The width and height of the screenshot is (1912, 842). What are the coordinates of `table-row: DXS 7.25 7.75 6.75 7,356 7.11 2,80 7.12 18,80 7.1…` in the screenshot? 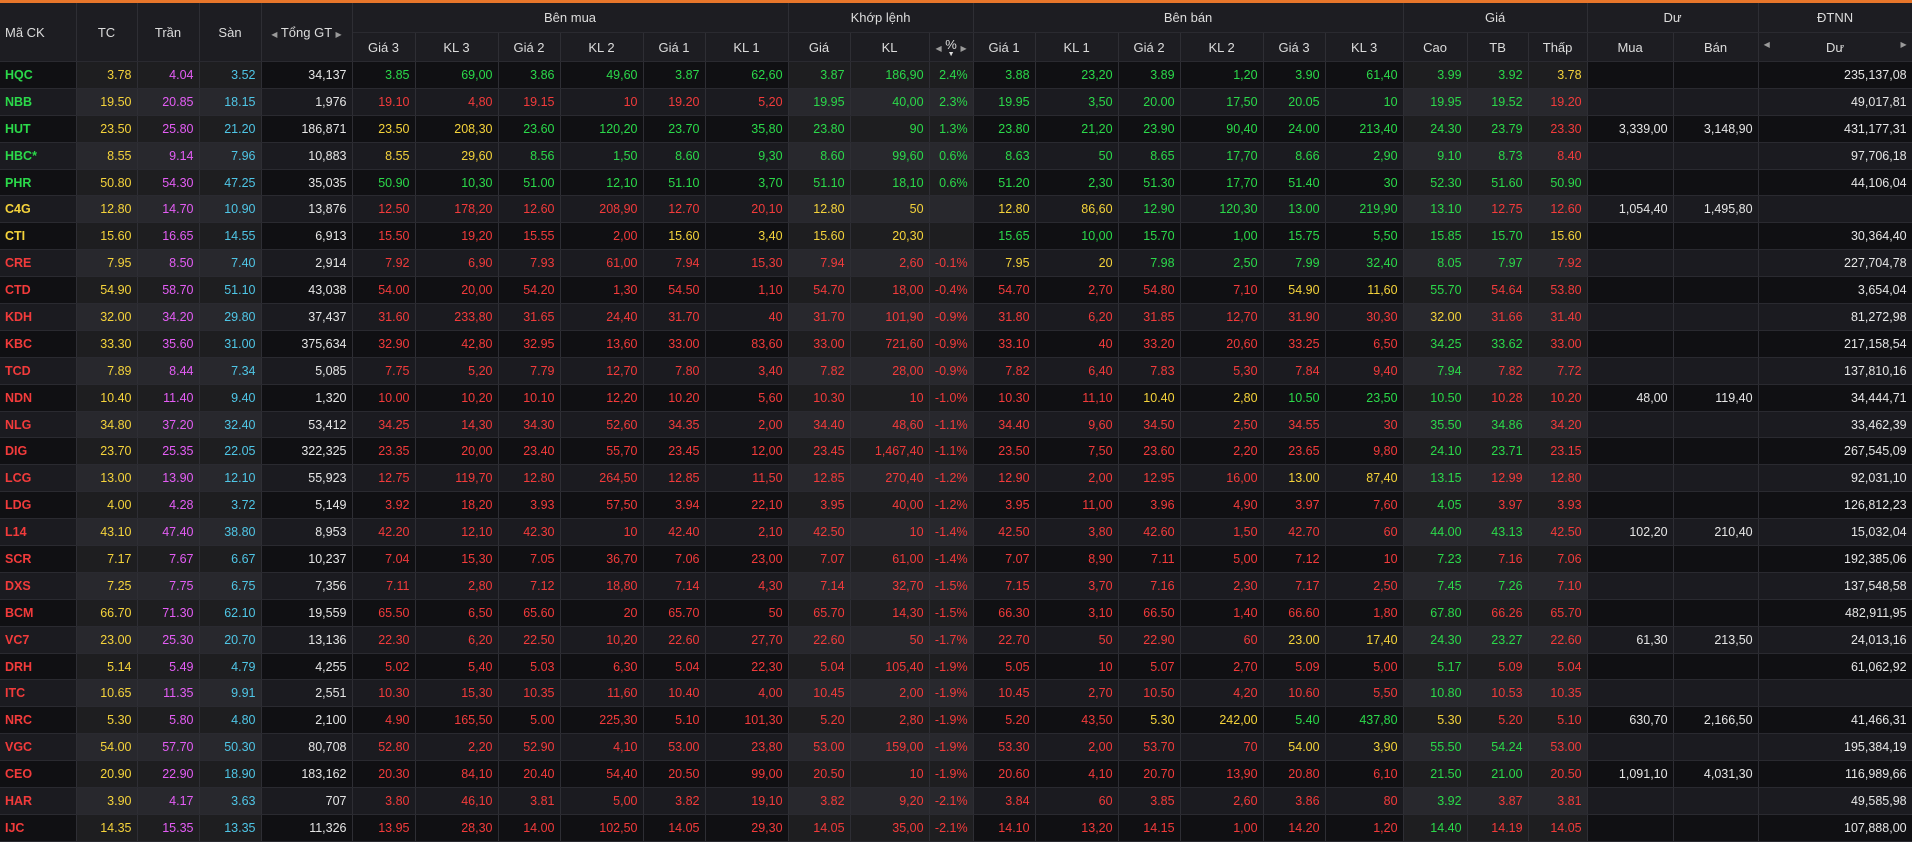 It's located at (956, 586).